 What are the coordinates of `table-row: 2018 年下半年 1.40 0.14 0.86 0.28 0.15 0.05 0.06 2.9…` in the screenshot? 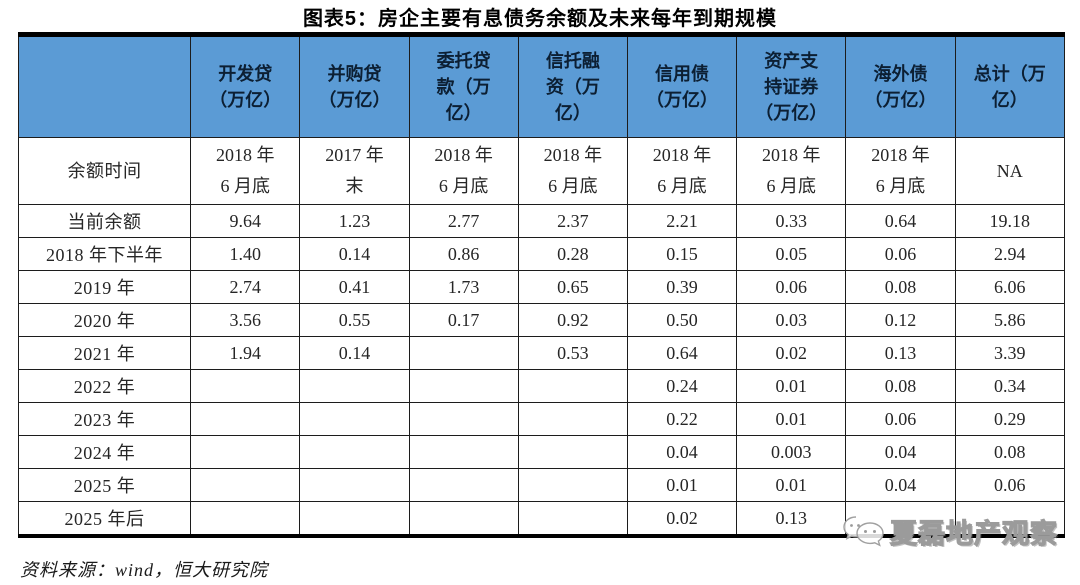 It's located at (541, 254).